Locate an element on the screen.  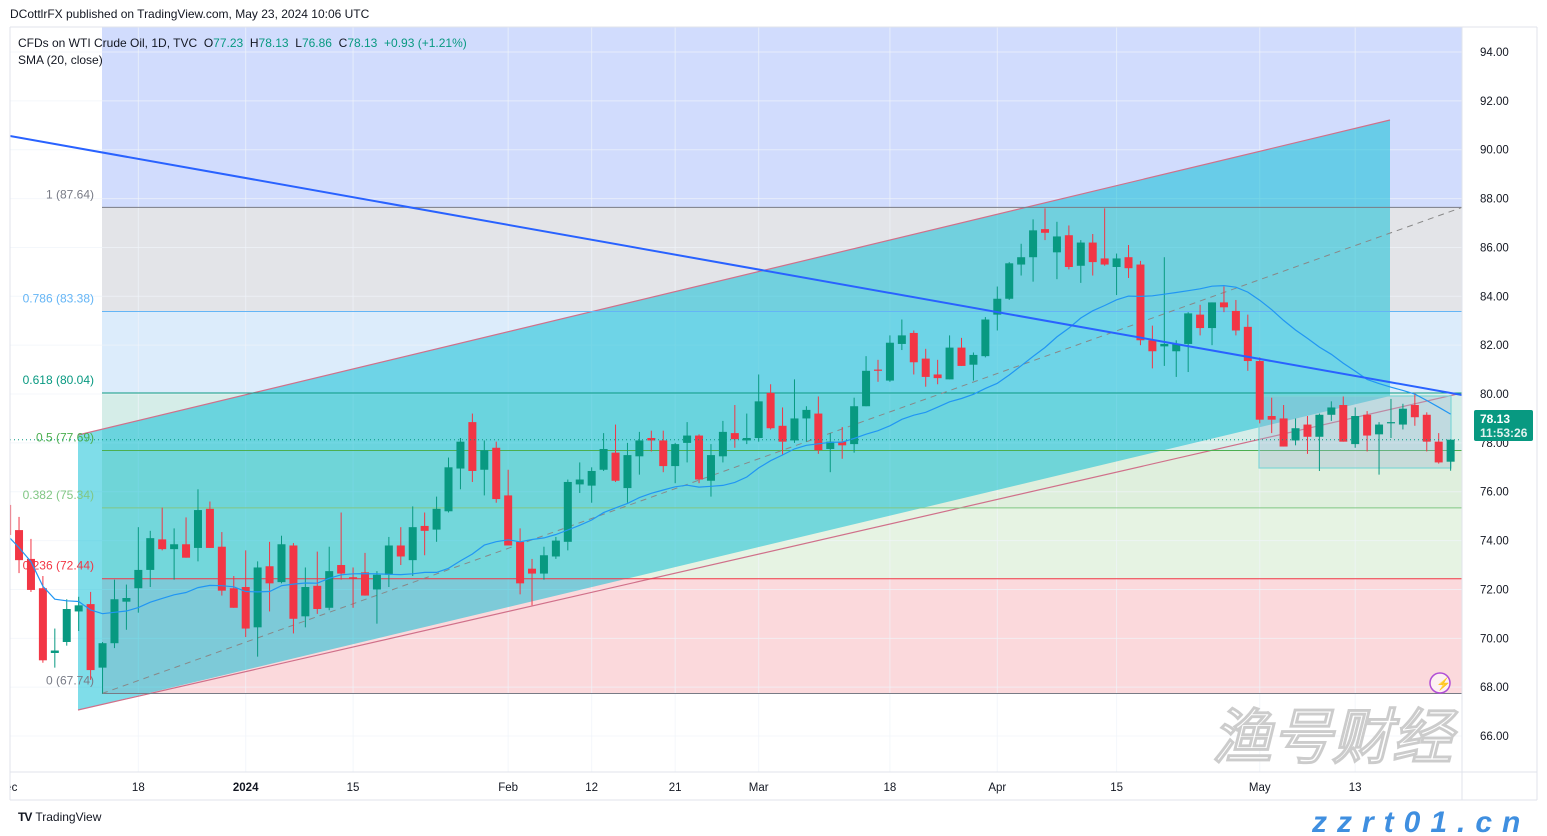
price-tick-label: 76.00 is located at coordinates (1494, 493).